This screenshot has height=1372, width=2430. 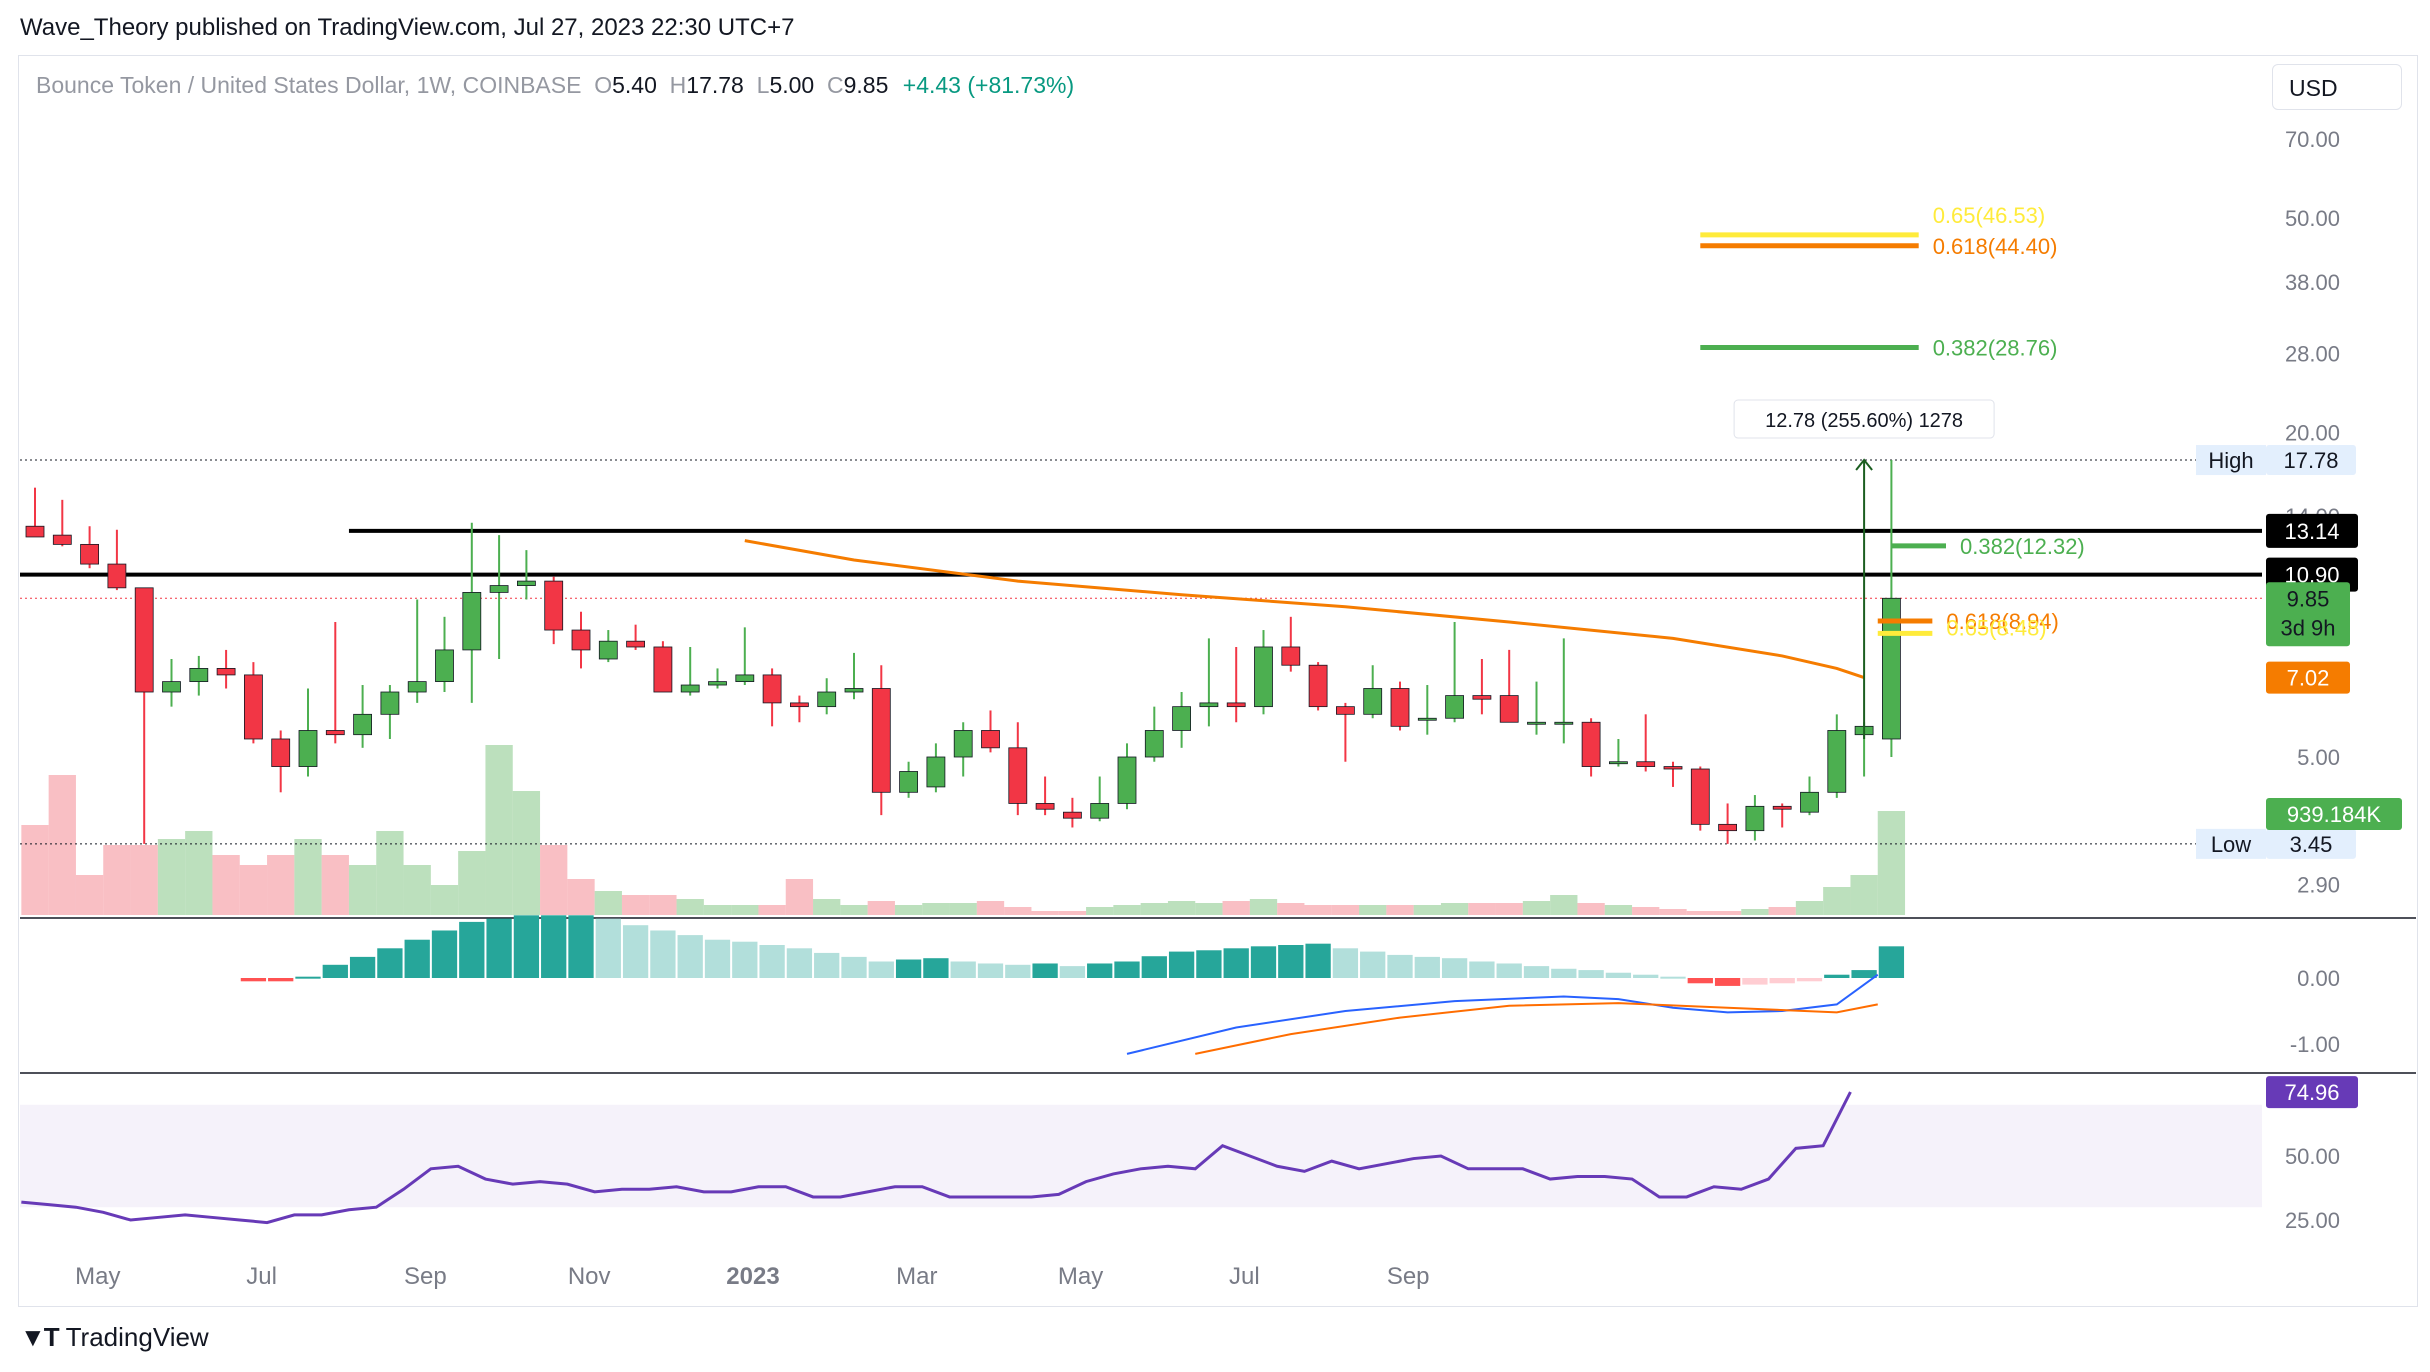 I want to click on low-label: L, so click(x=763, y=85).